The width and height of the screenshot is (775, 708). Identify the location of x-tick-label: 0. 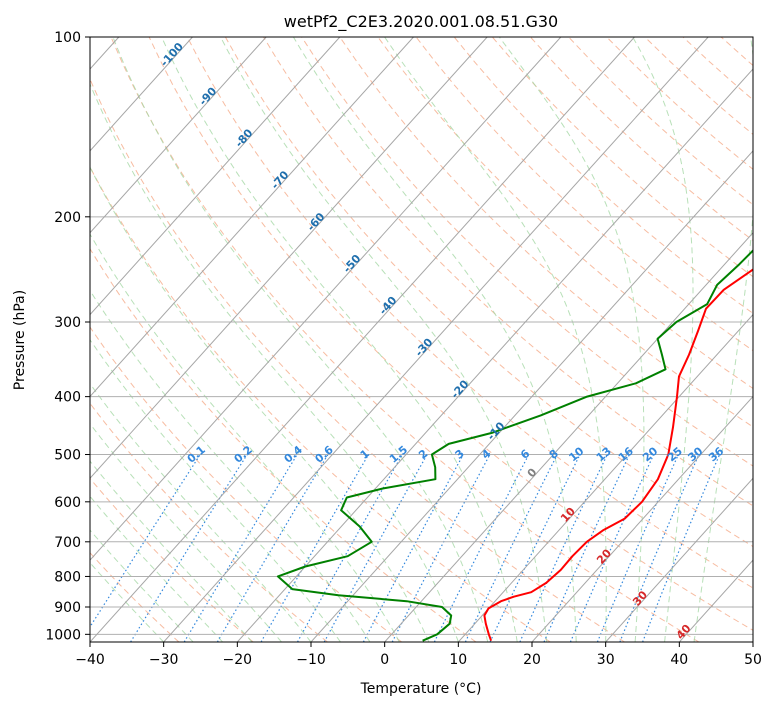
(384, 660).